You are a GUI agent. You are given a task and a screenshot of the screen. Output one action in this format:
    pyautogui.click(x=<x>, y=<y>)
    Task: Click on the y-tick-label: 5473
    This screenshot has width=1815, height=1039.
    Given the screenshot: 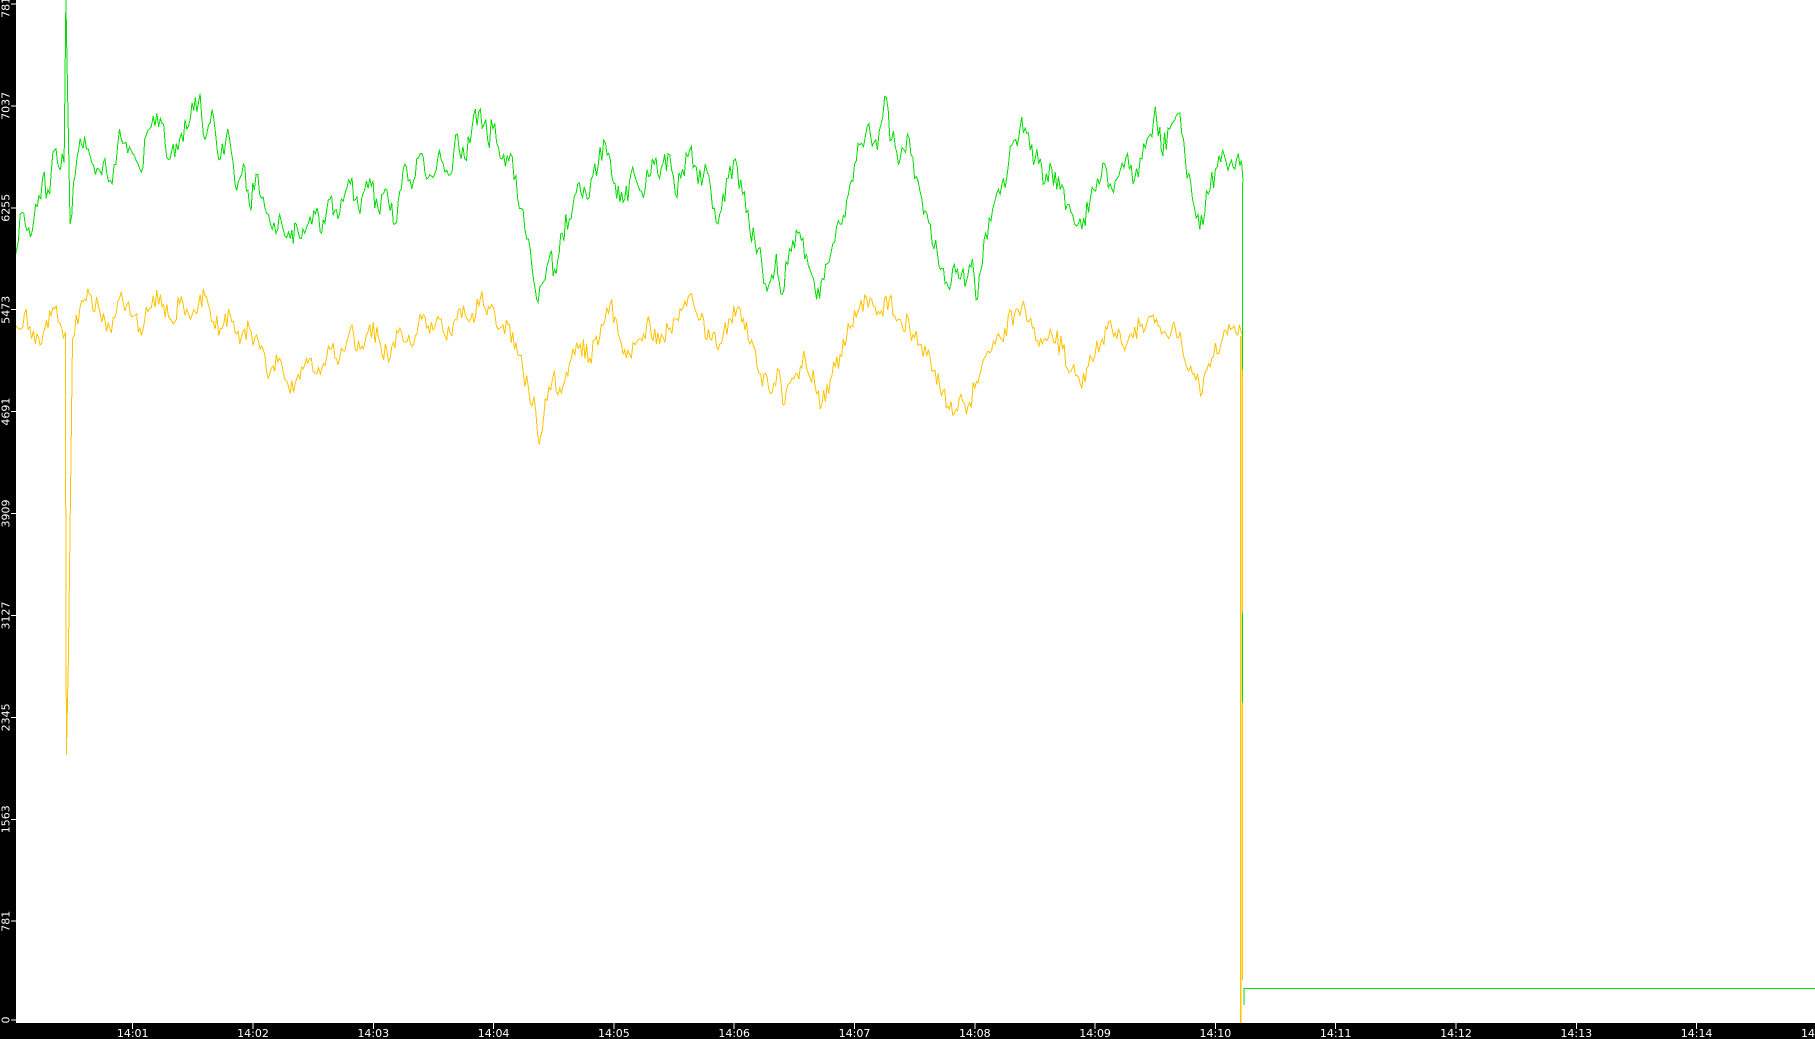 What is the action you would take?
    pyautogui.click(x=6, y=310)
    